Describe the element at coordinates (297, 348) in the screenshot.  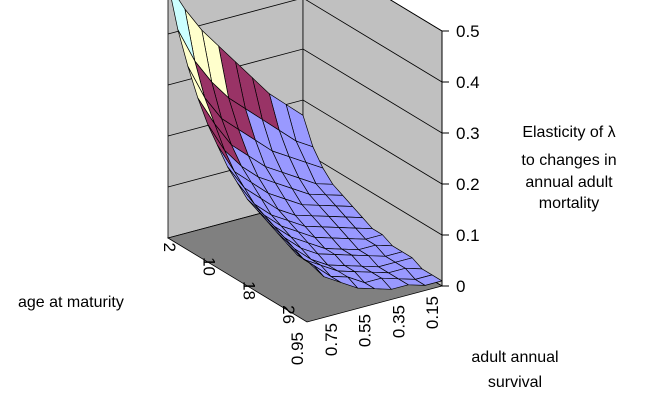
I see `y-tick-label-0: 0.95` at that location.